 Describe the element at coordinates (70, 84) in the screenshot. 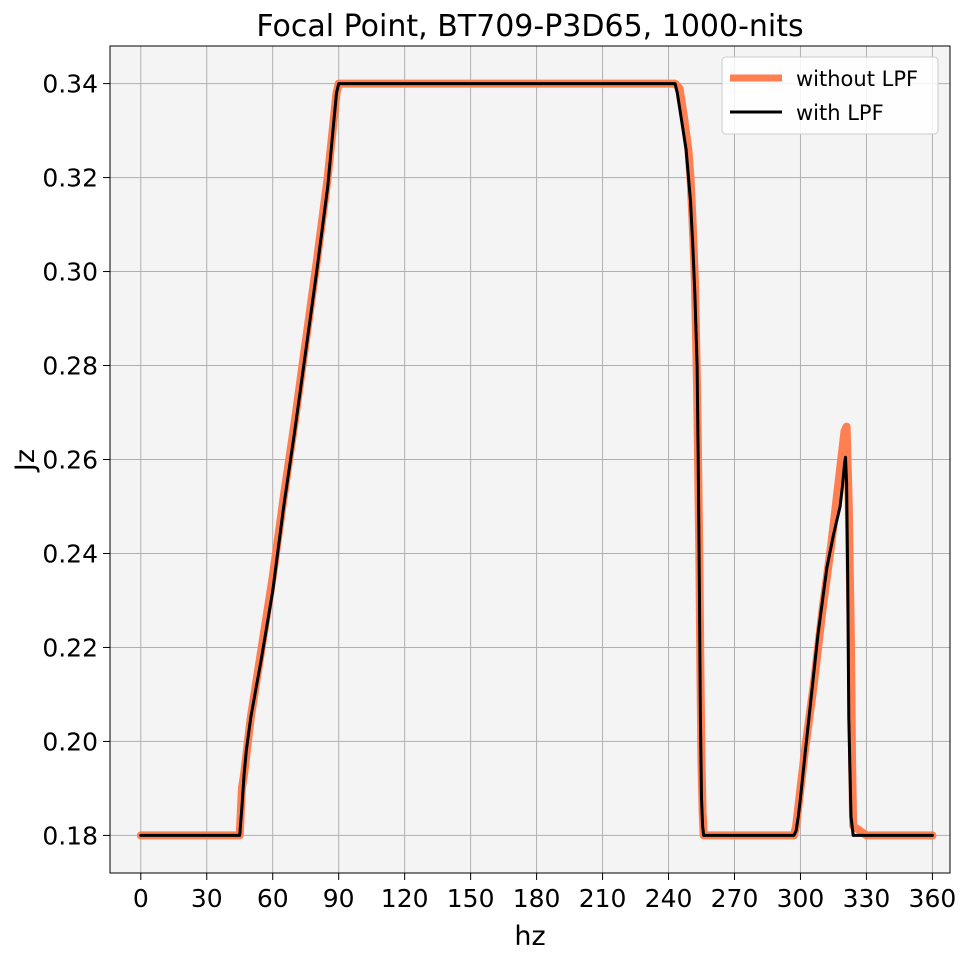

I see `y-tick-label: 0.34` at that location.